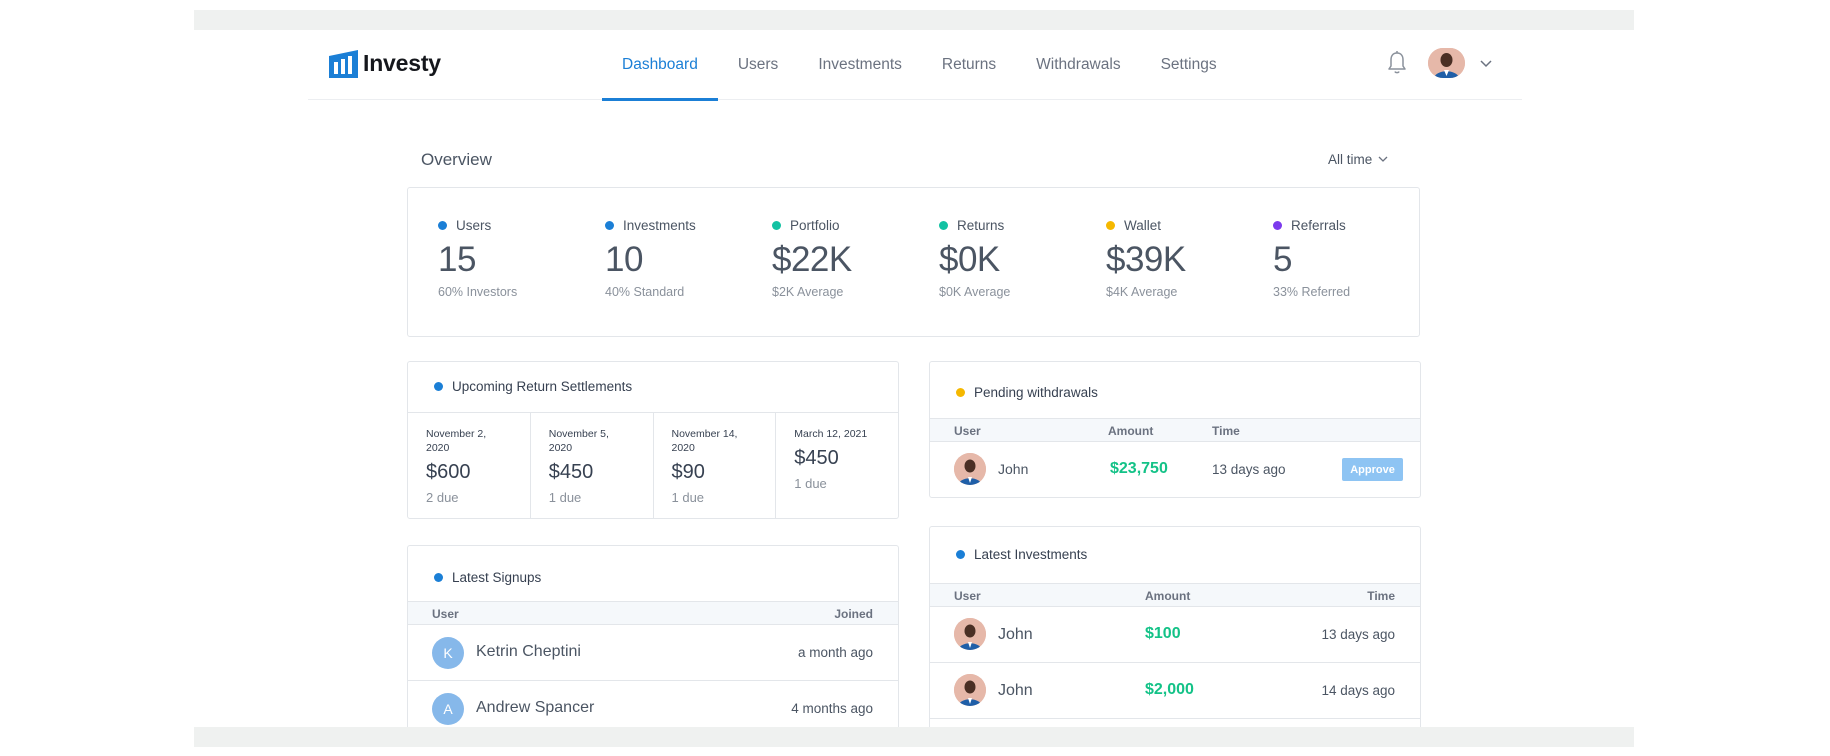  I want to click on nav-users: Users, so click(758, 64).